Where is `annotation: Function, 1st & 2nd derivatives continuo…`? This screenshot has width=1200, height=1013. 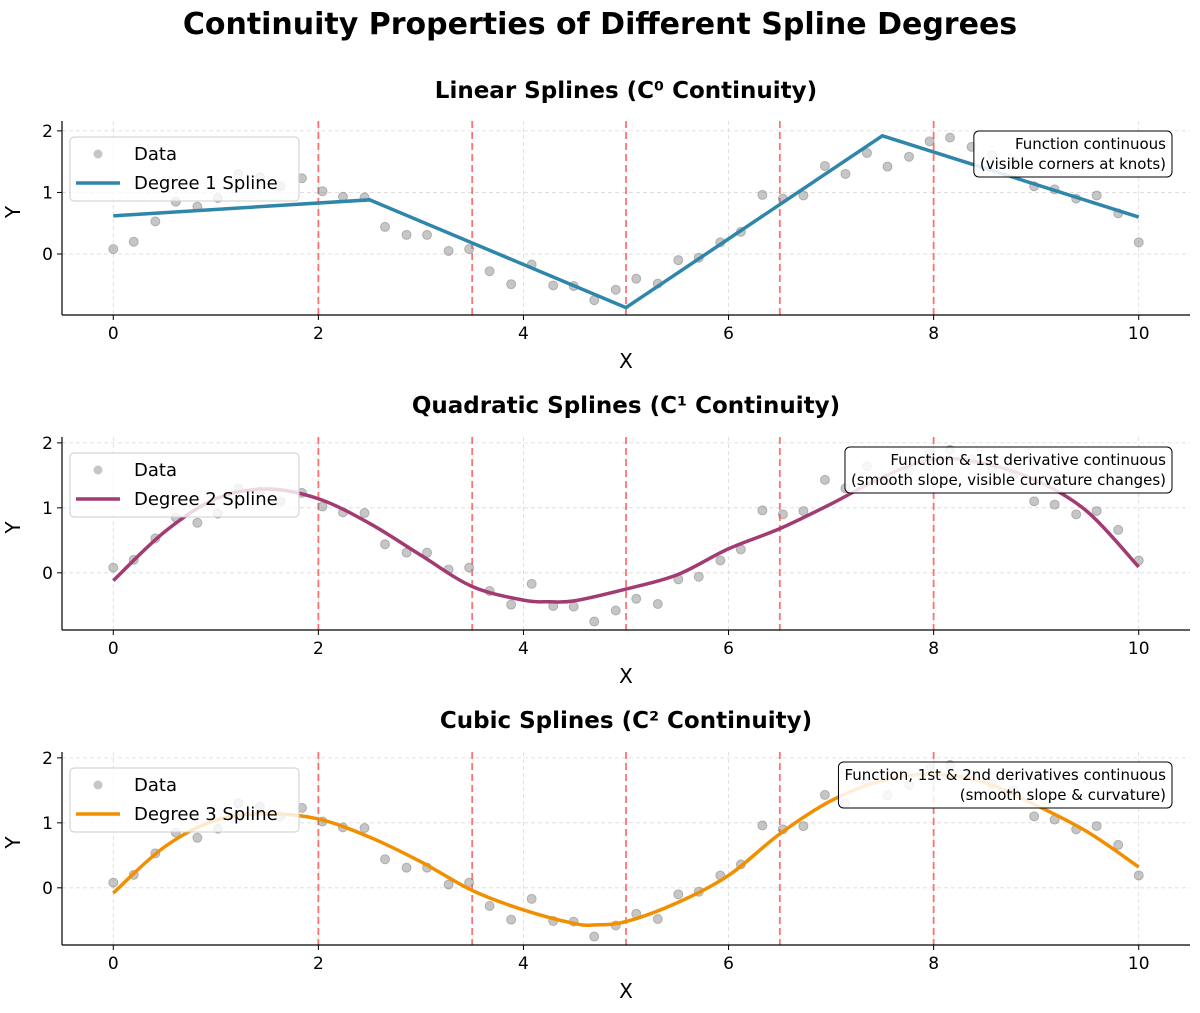
annotation: Function, 1st & 2nd derivatives continuo… is located at coordinates (1005, 785).